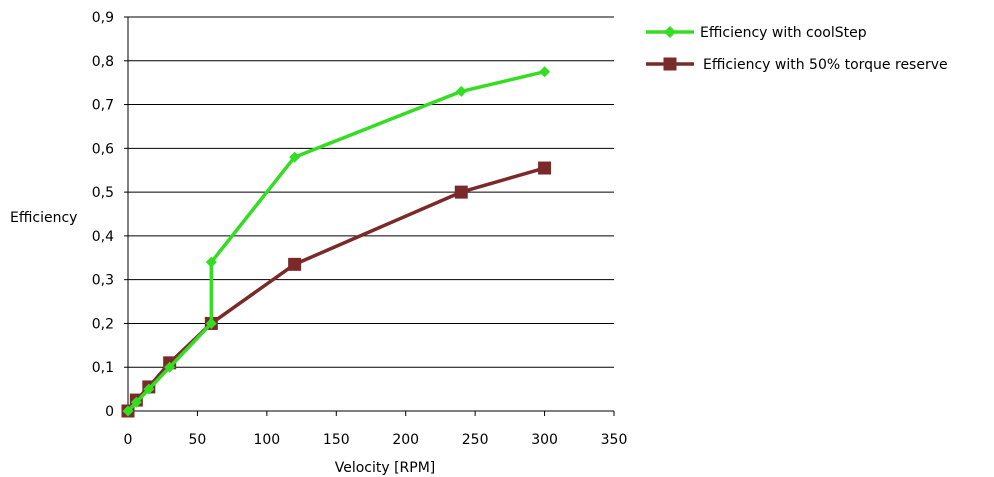  I want to click on legend-item: Efficiency with coolStep, so click(756, 33).